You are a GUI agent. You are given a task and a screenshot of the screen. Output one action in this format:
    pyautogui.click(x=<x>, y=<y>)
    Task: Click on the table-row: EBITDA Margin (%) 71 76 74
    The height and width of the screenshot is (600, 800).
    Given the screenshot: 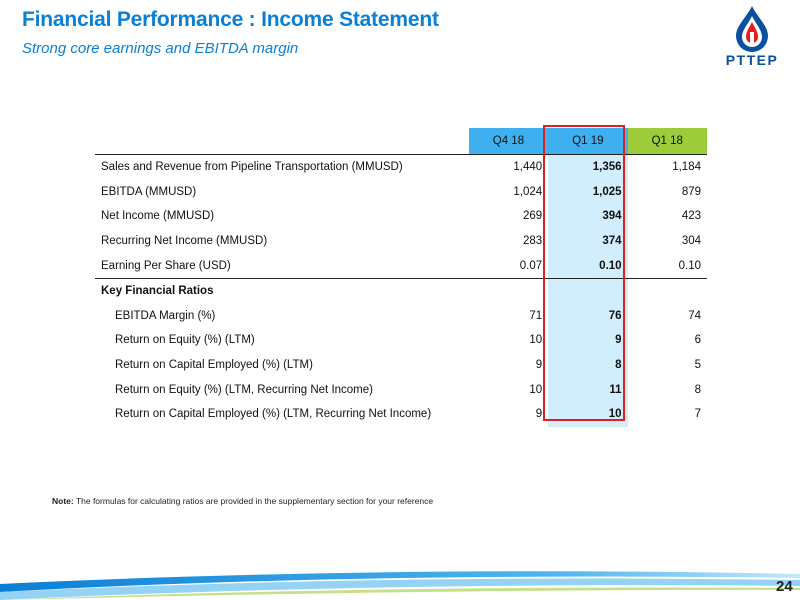 What is the action you would take?
    pyautogui.click(x=401, y=316)
    